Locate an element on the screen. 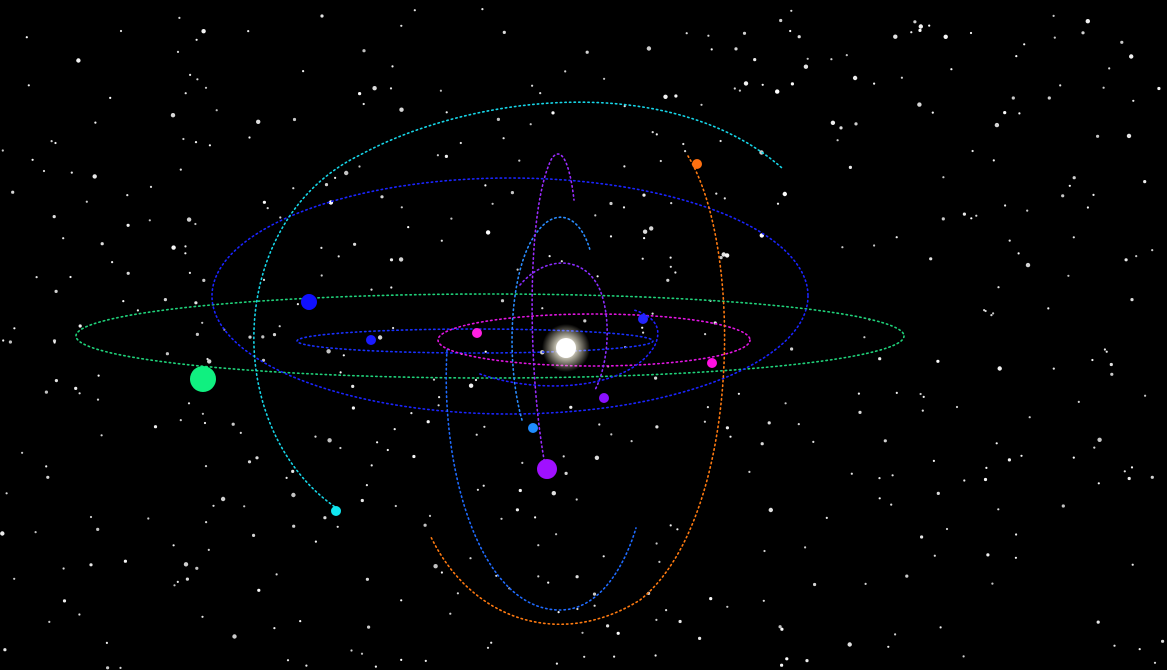 The width and height of the screenshot is (1167, 670). planet-orange is located at coordinates (697, 164).